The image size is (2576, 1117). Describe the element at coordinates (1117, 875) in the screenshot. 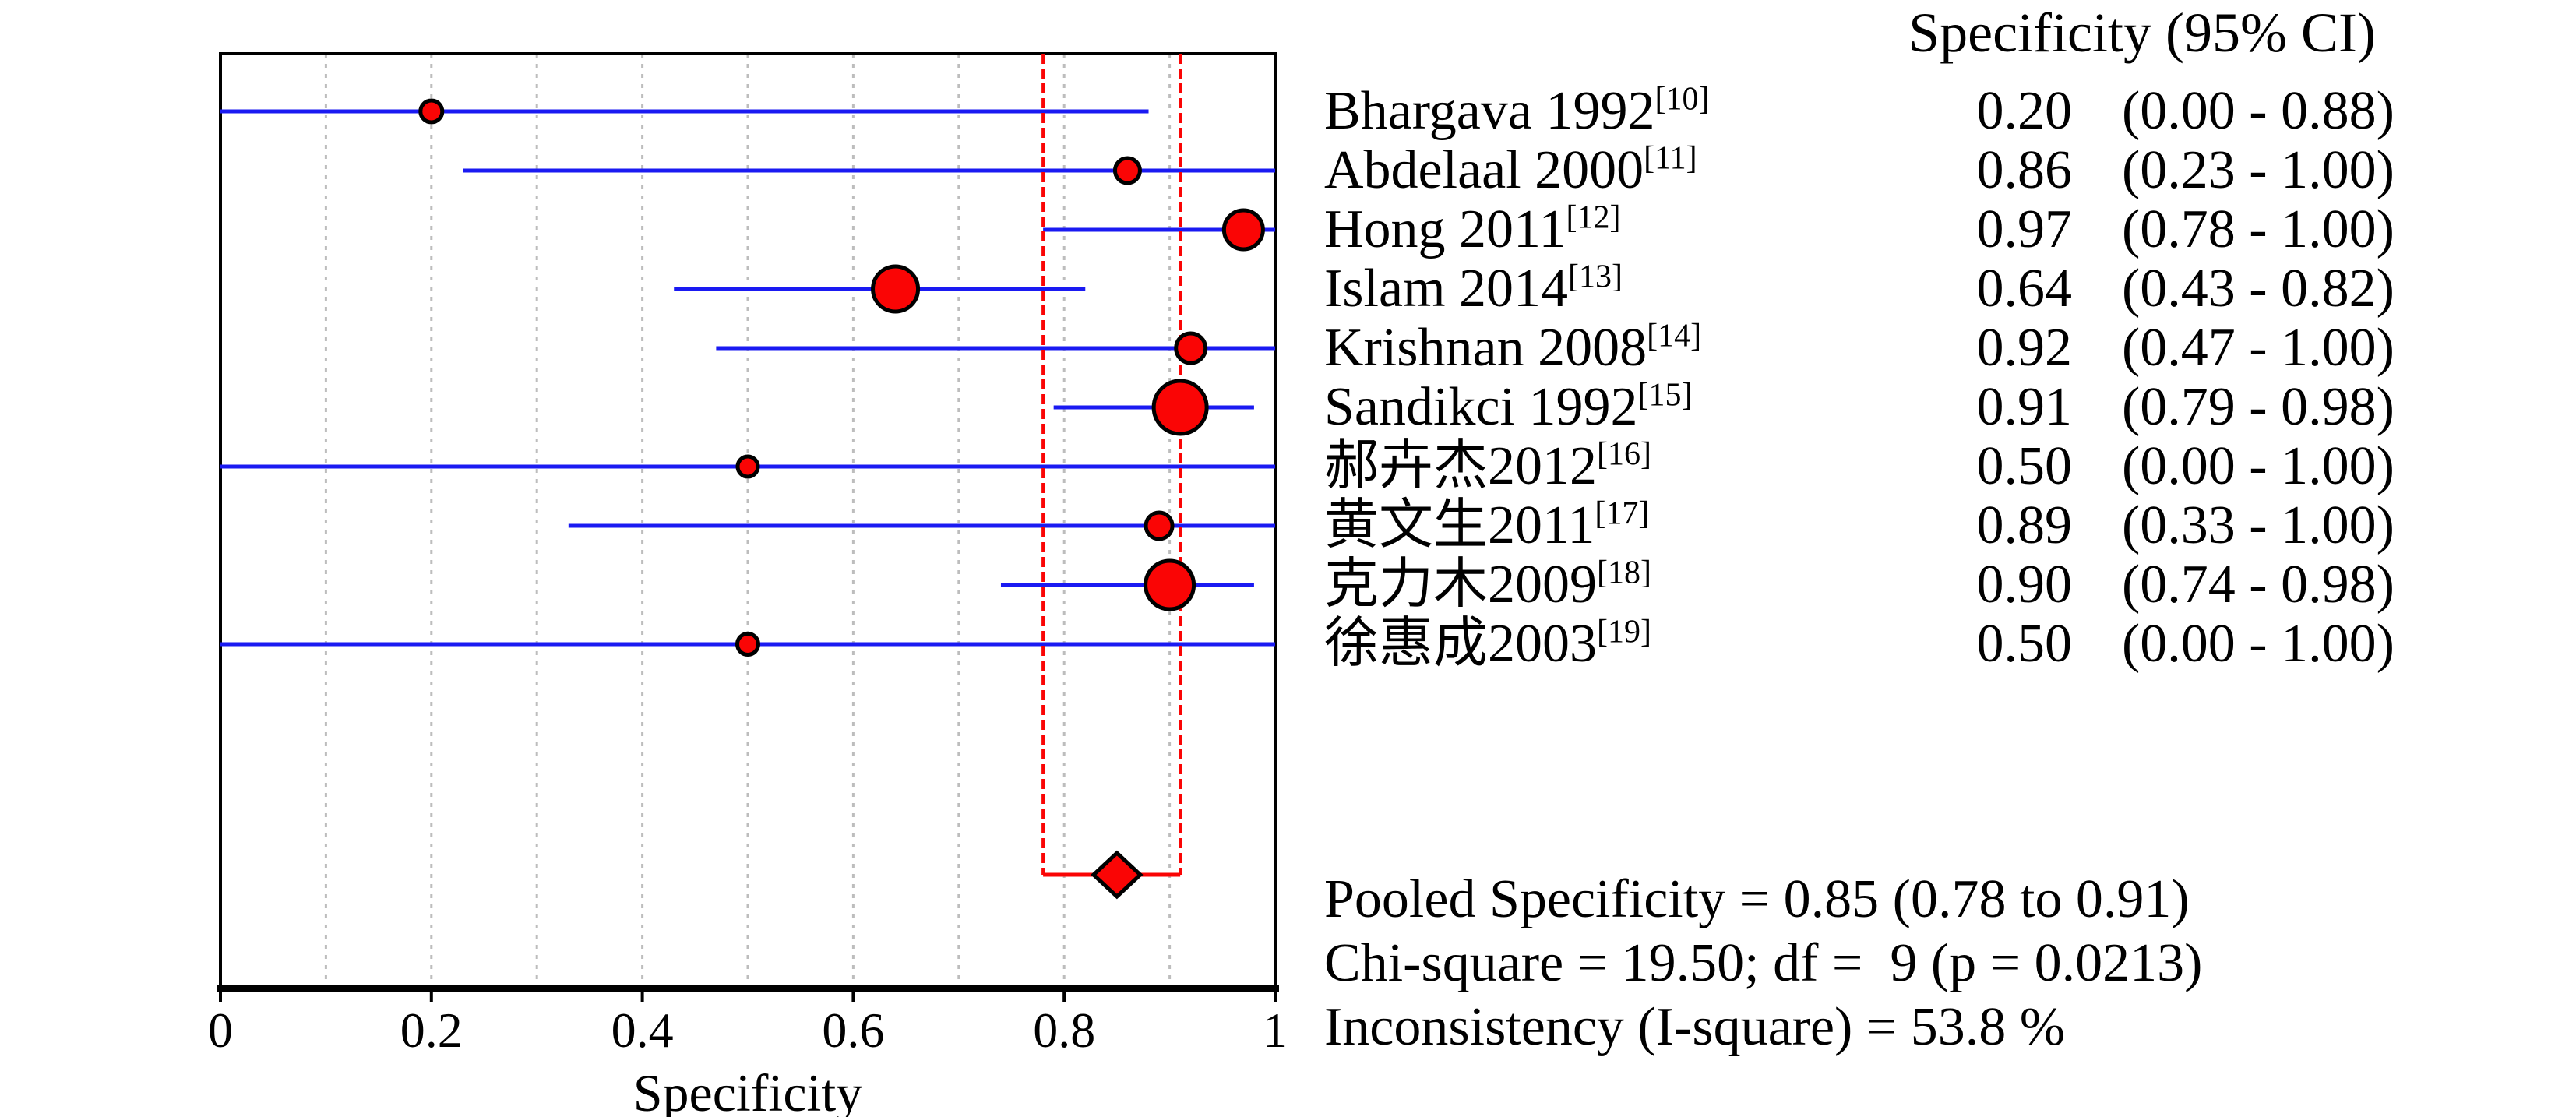

I see `pooled-diamond` at that location.